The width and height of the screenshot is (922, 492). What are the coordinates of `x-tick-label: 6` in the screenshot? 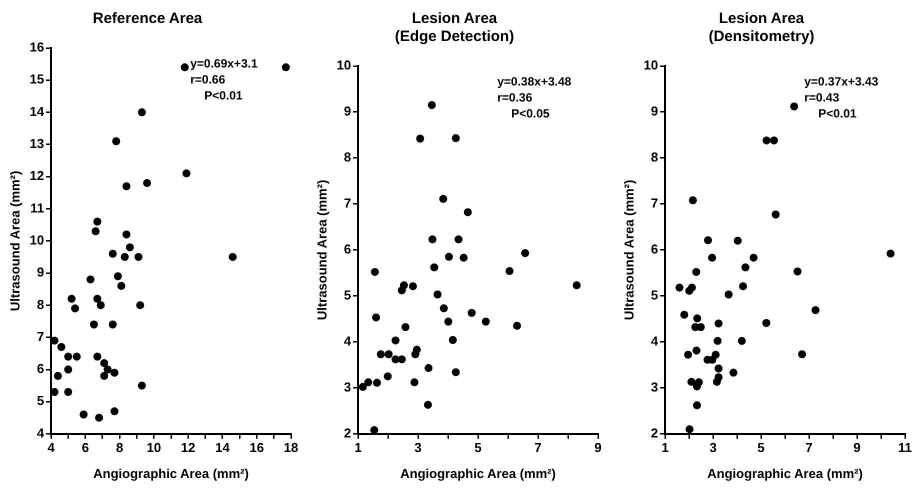 It's located at (85, 448).